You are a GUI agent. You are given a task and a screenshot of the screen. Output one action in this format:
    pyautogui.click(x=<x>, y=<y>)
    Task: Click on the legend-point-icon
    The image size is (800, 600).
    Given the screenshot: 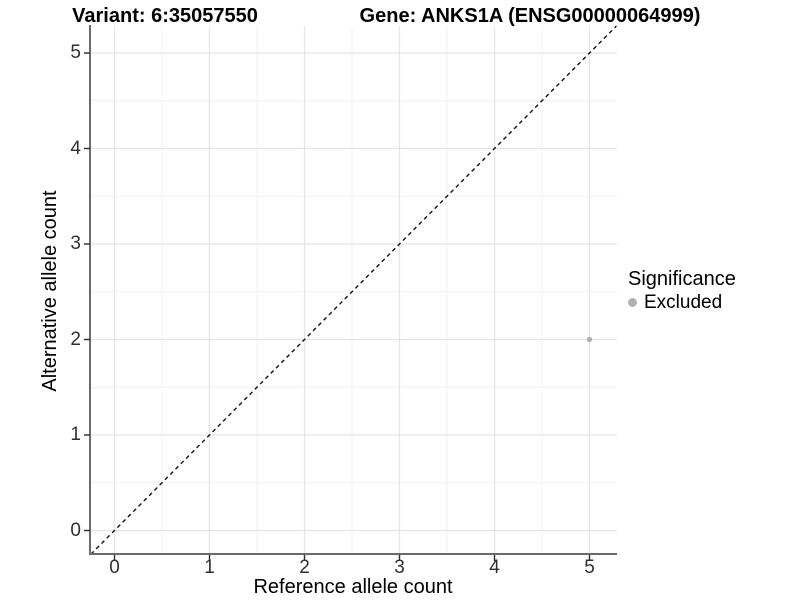 What is the action you would take?
    pyautogui.click(x=632, y=302)
    